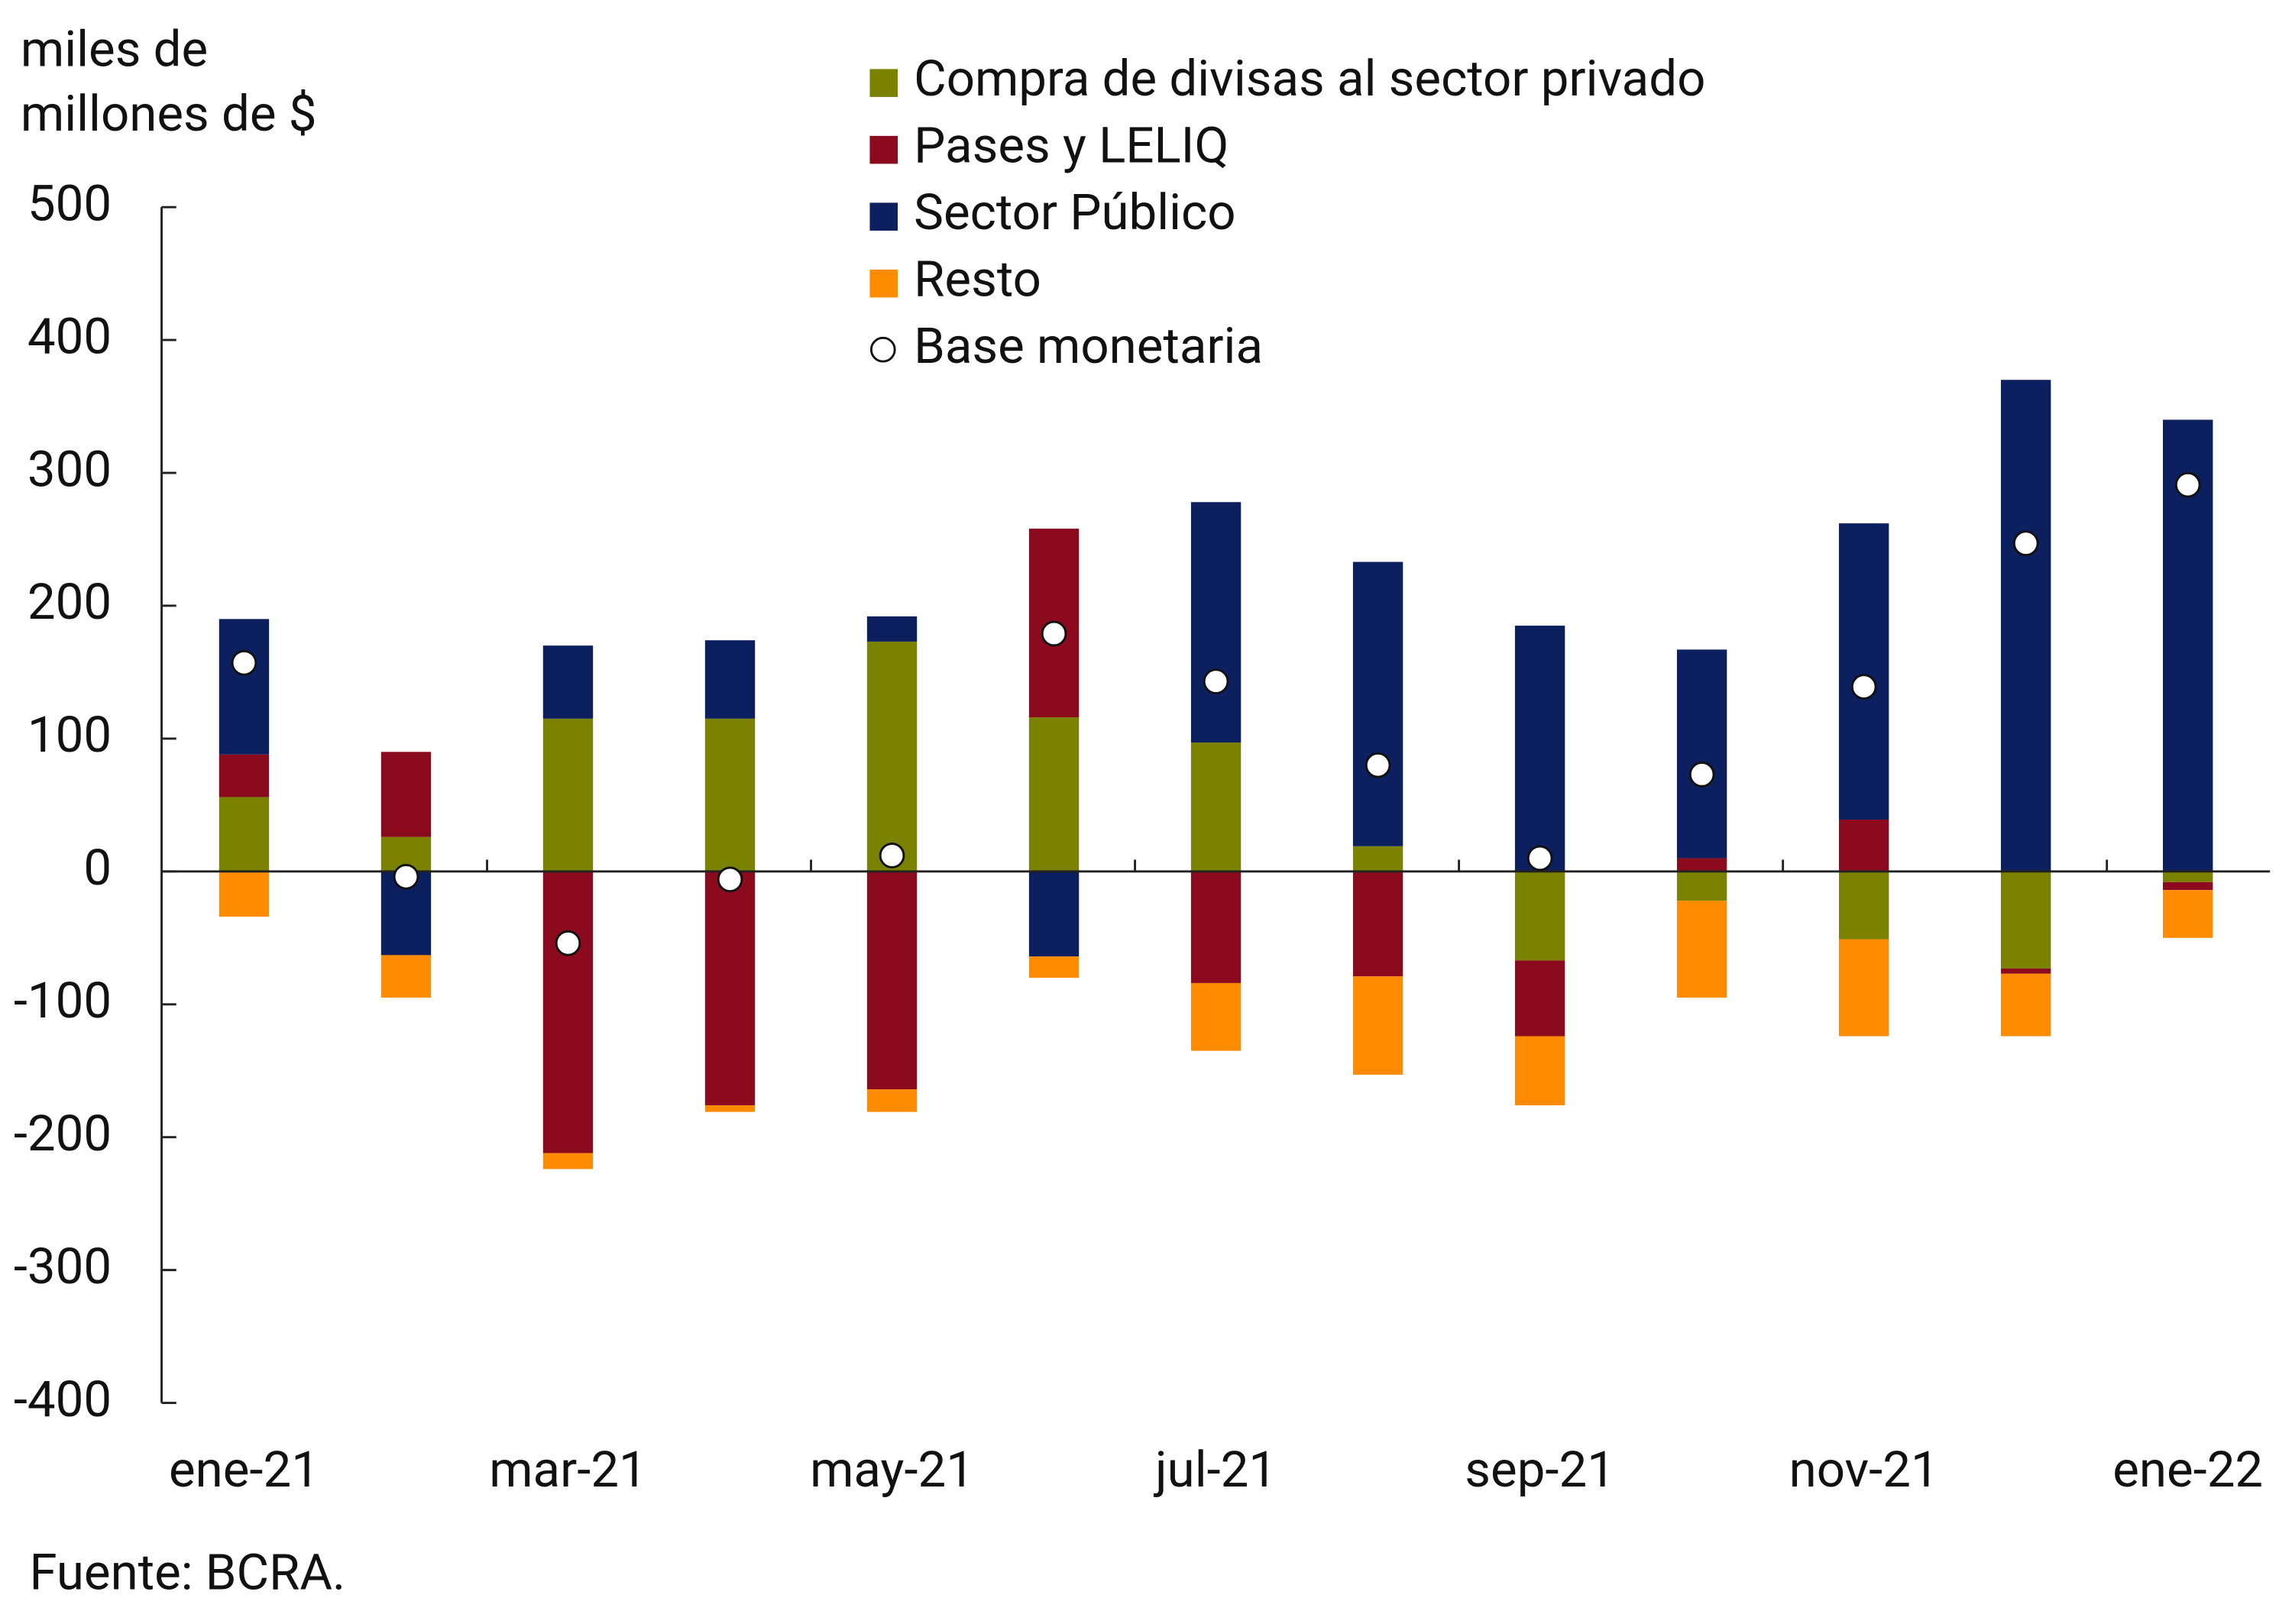  Describe the element at coordinates (244, 1469) in the screenshot. I see `x-tick-label: ene-21` at that location.